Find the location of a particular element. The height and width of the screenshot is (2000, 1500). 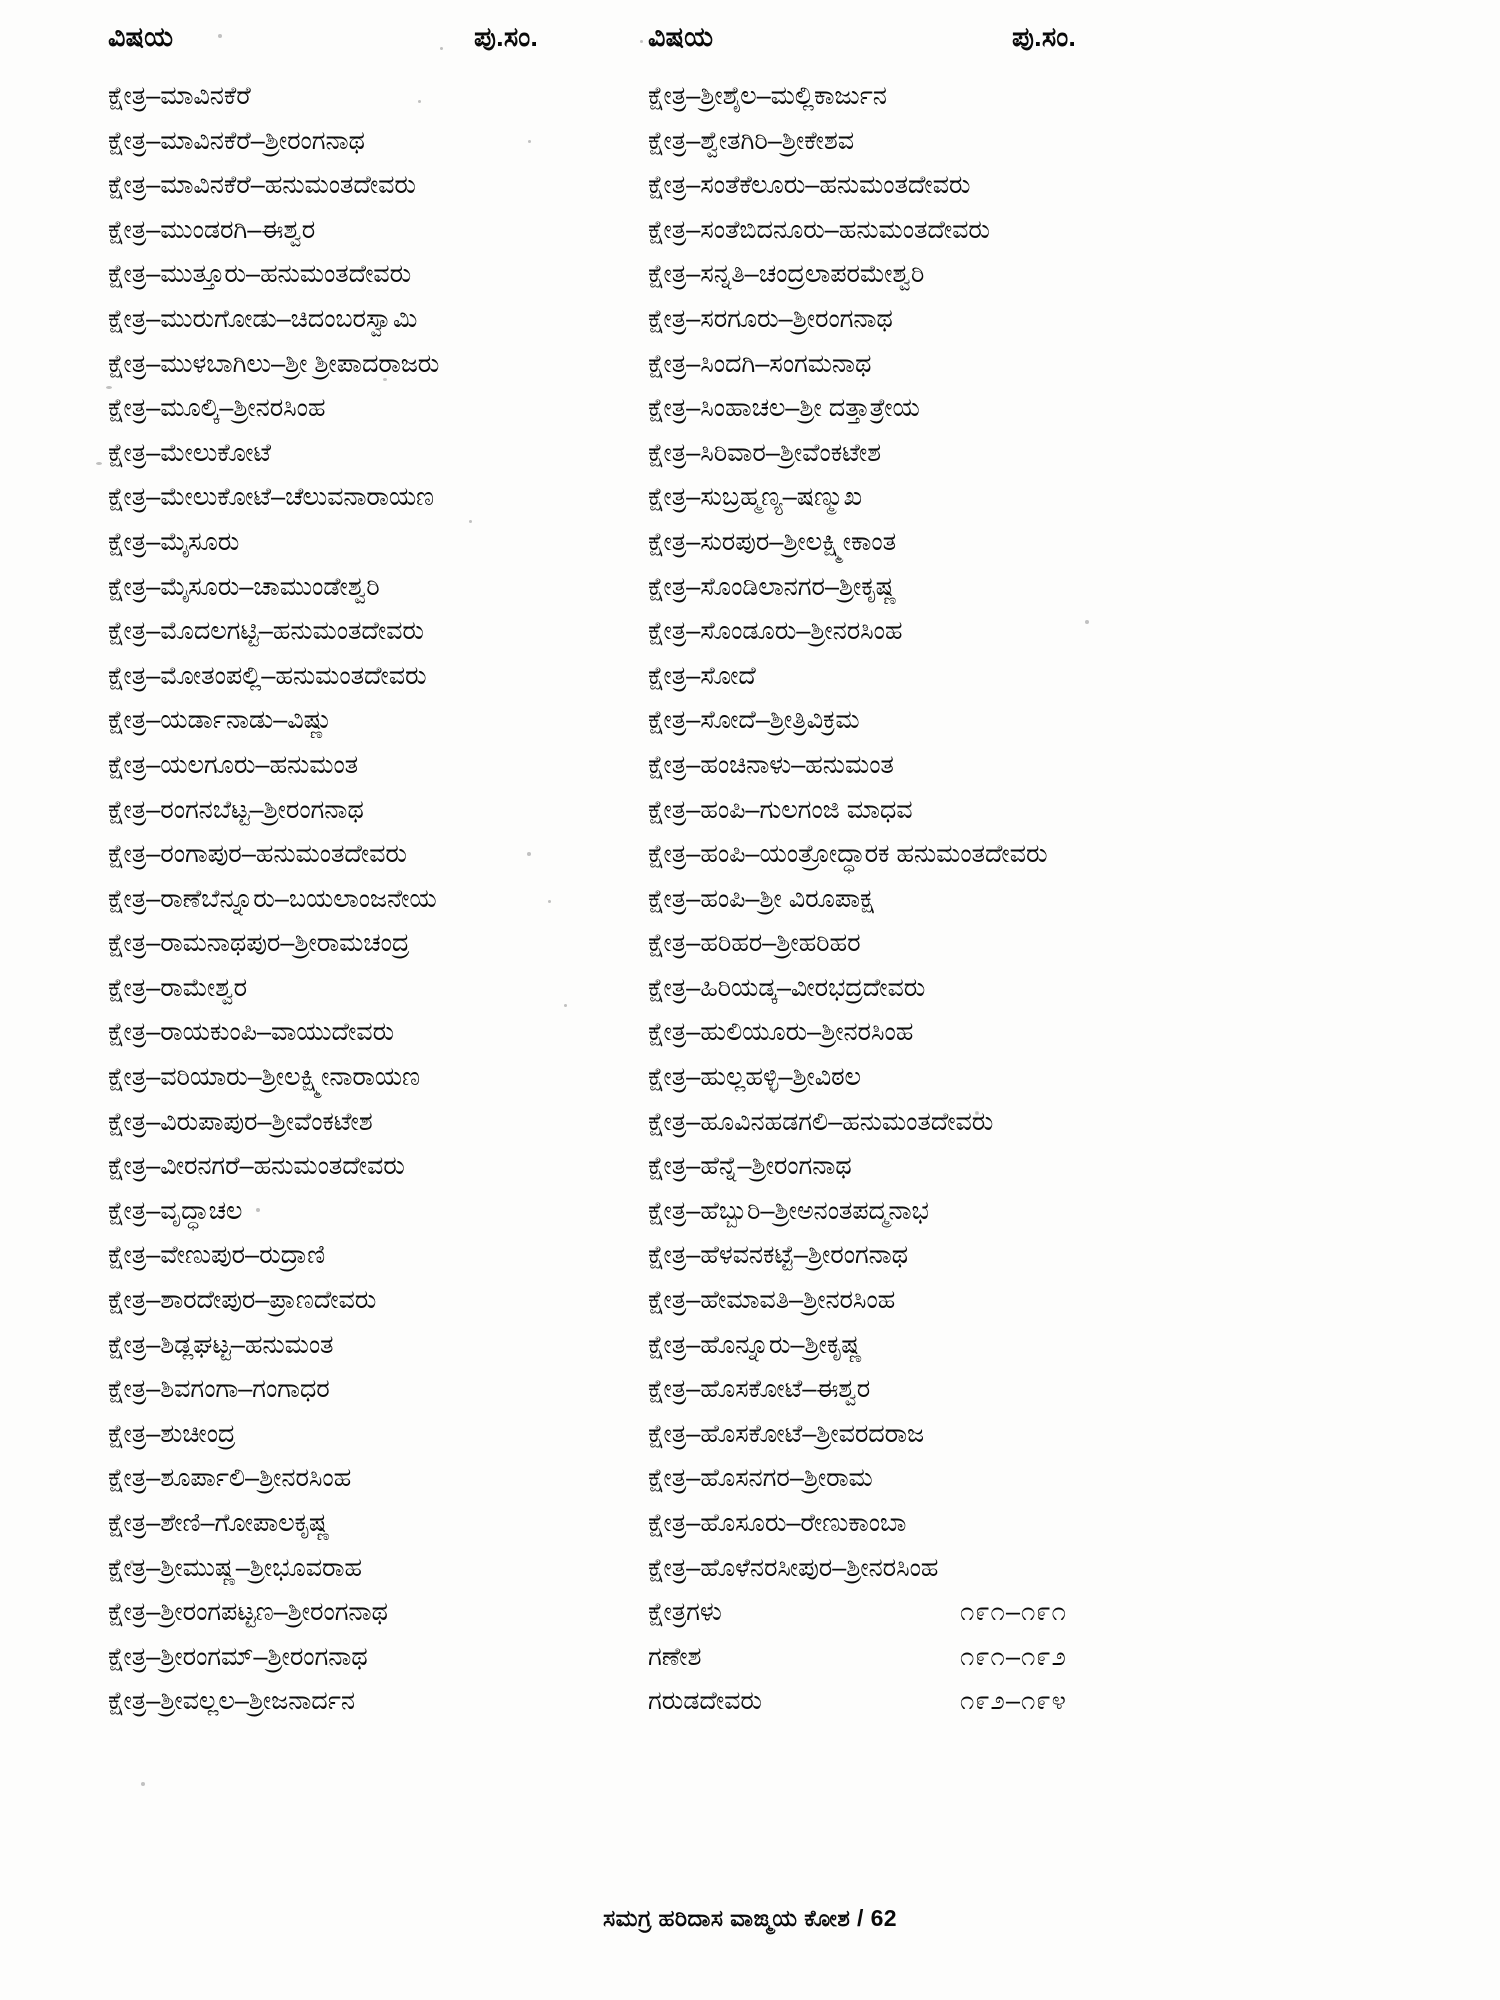

index-entry: ಕ್ಷೇತ್ರ–ಶೇಣಿ–ಗೋಪಾಲಕೃಷ್ಣ is located at coordinates (219, 1523).